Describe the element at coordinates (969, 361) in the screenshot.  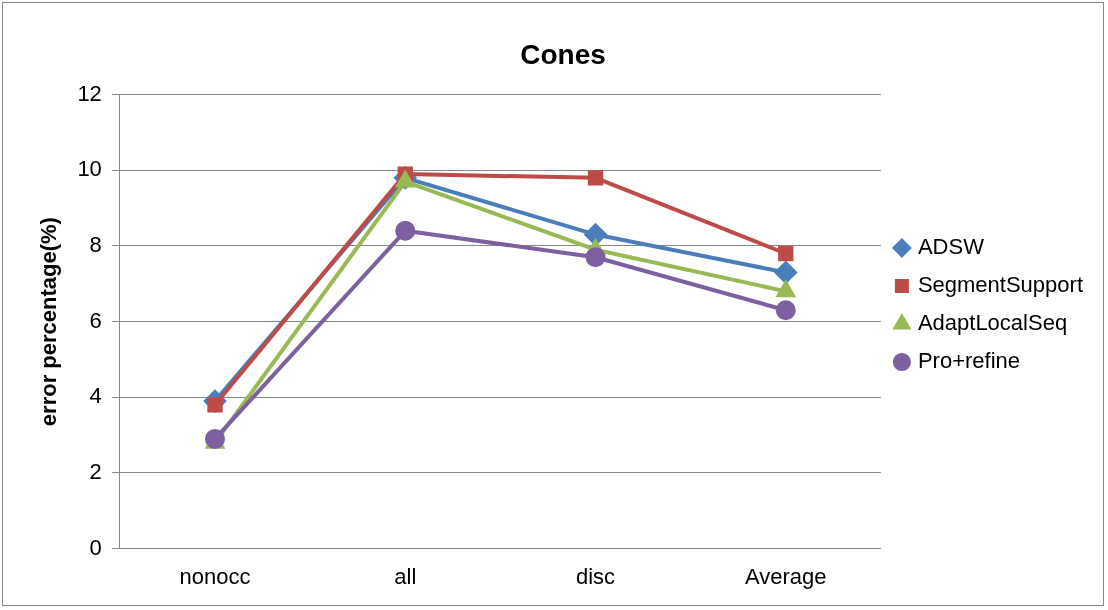
I see `legend-label: Pro+refine` at that location.